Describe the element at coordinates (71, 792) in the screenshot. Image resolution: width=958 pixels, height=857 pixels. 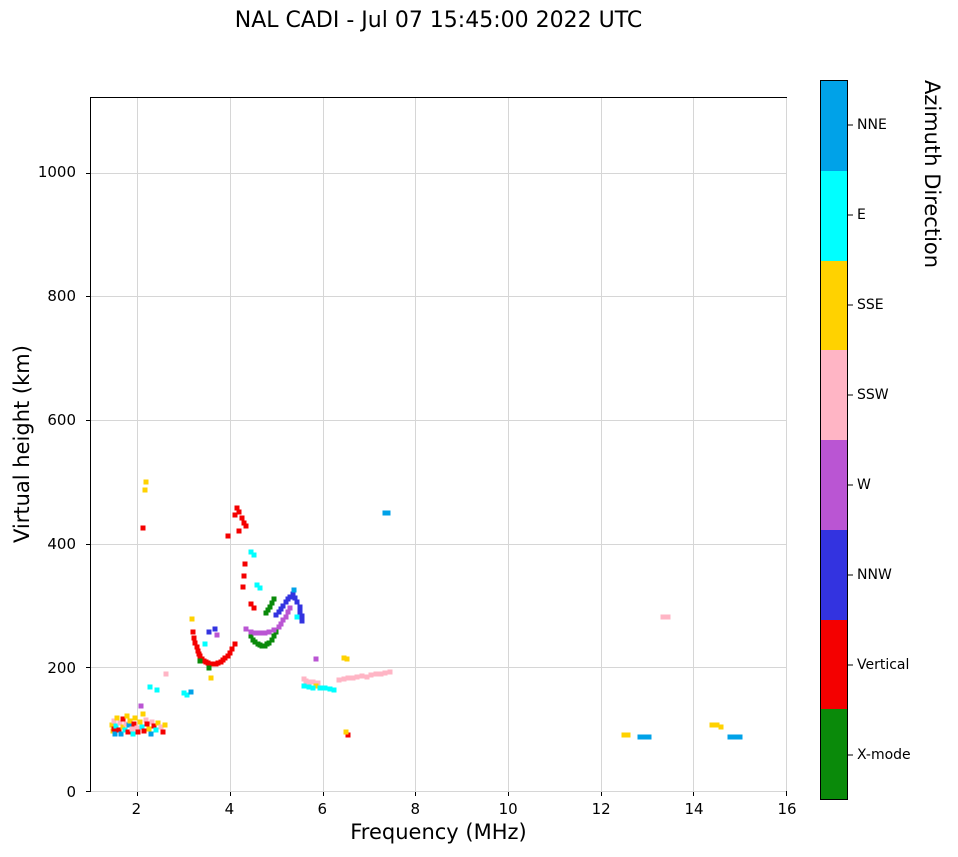
I see `y-tick-label: 0` at that location.